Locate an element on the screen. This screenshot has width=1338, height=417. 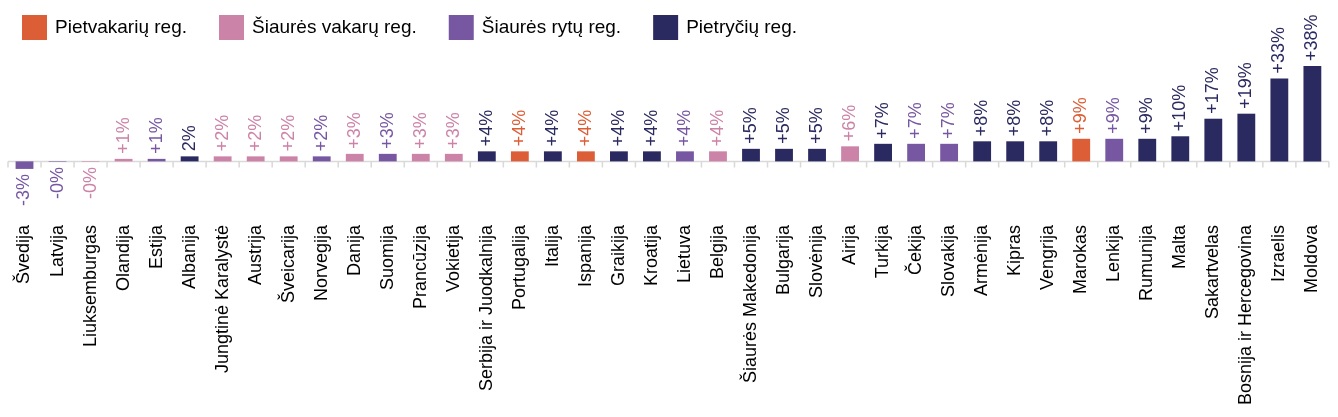
x-tick-label: Marokas is located at coordinates (1080, 259).